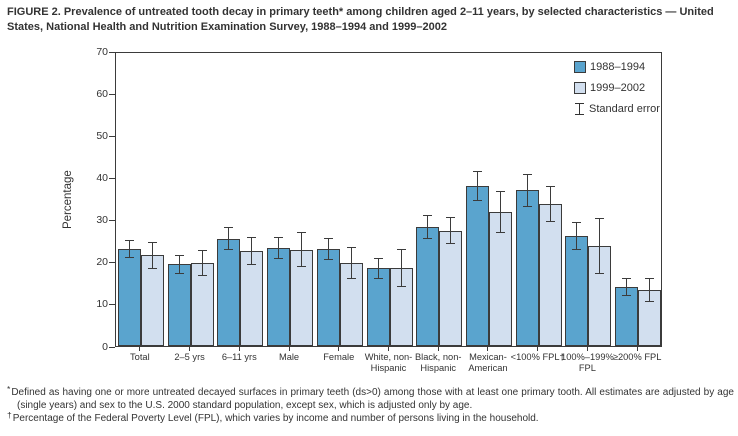 The width and height of the screenshot is (738, 436). I want to click on footnote-marker: †, so click(9, 415).